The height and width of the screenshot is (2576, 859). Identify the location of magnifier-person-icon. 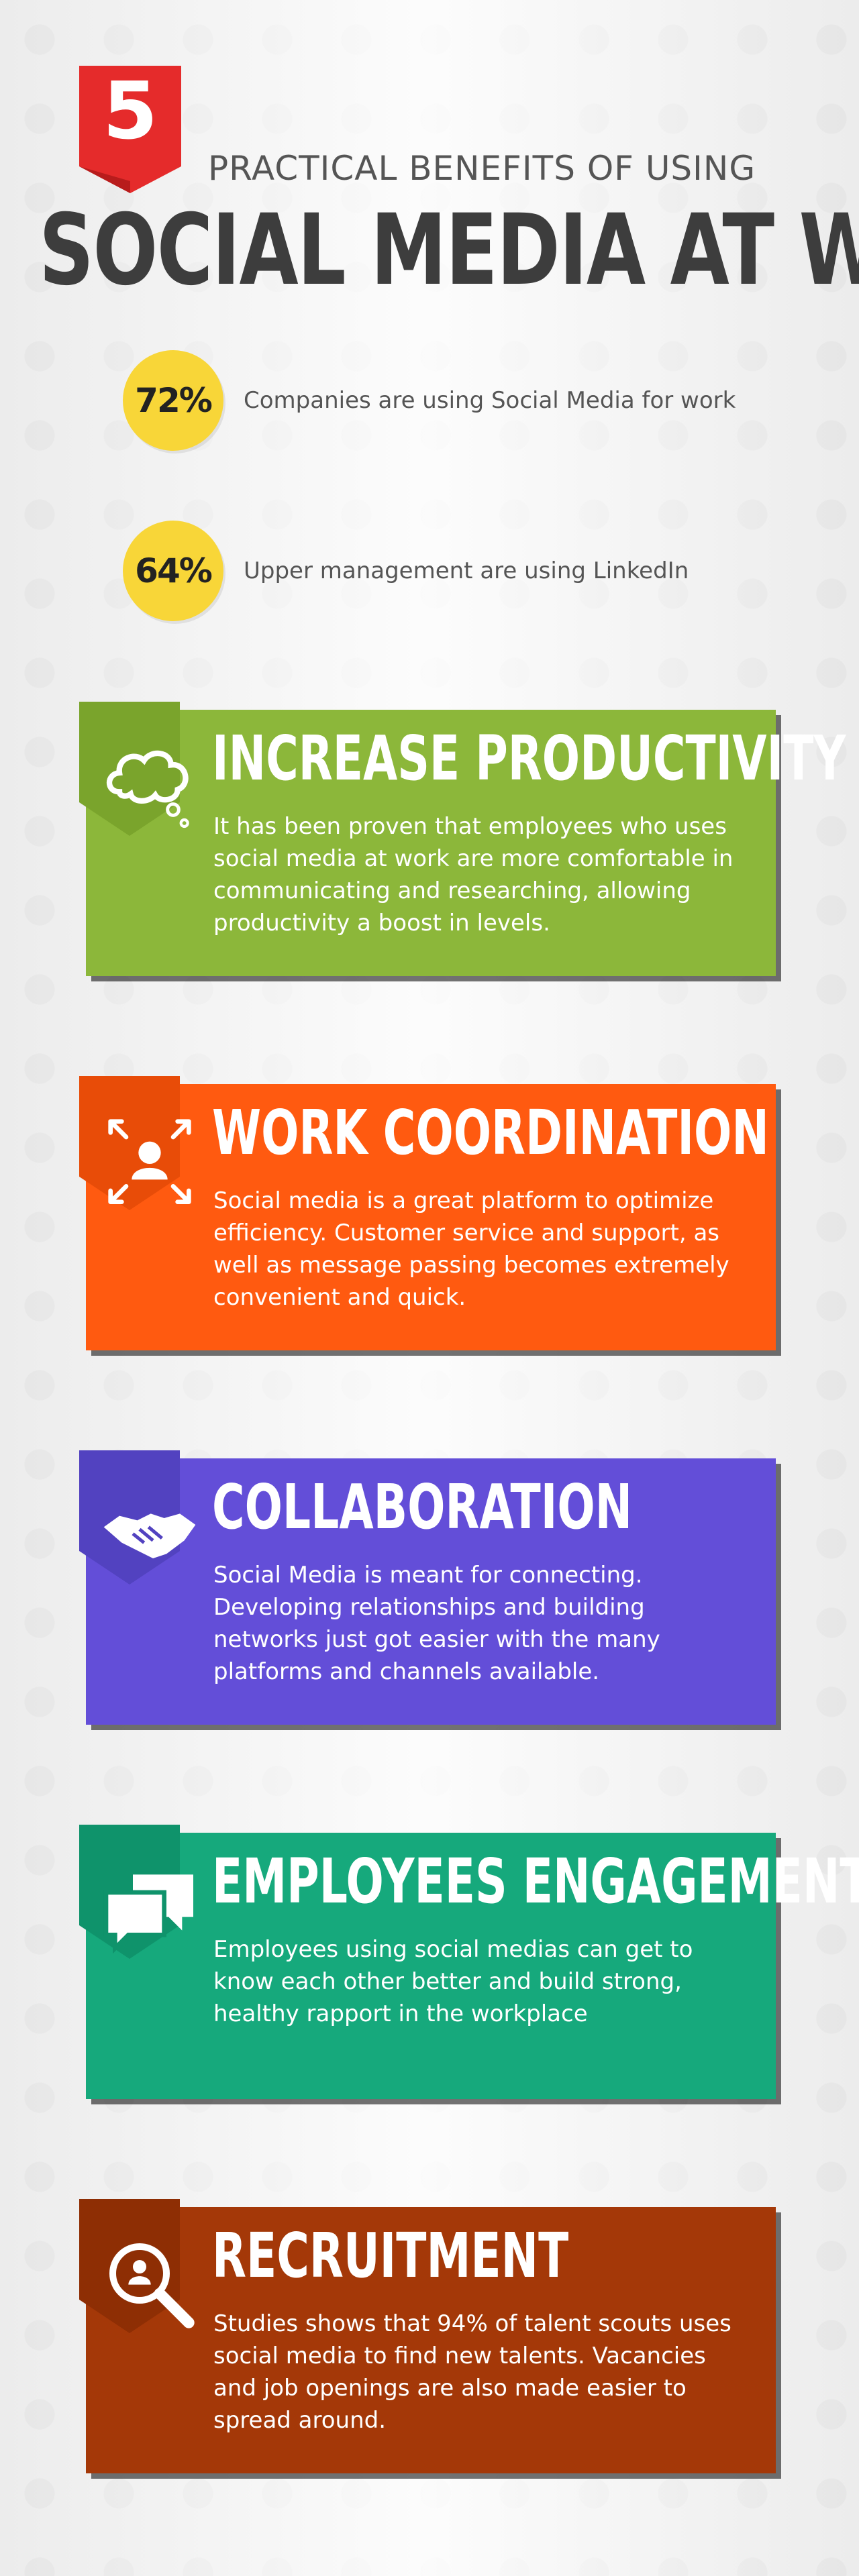
(147, 2272).